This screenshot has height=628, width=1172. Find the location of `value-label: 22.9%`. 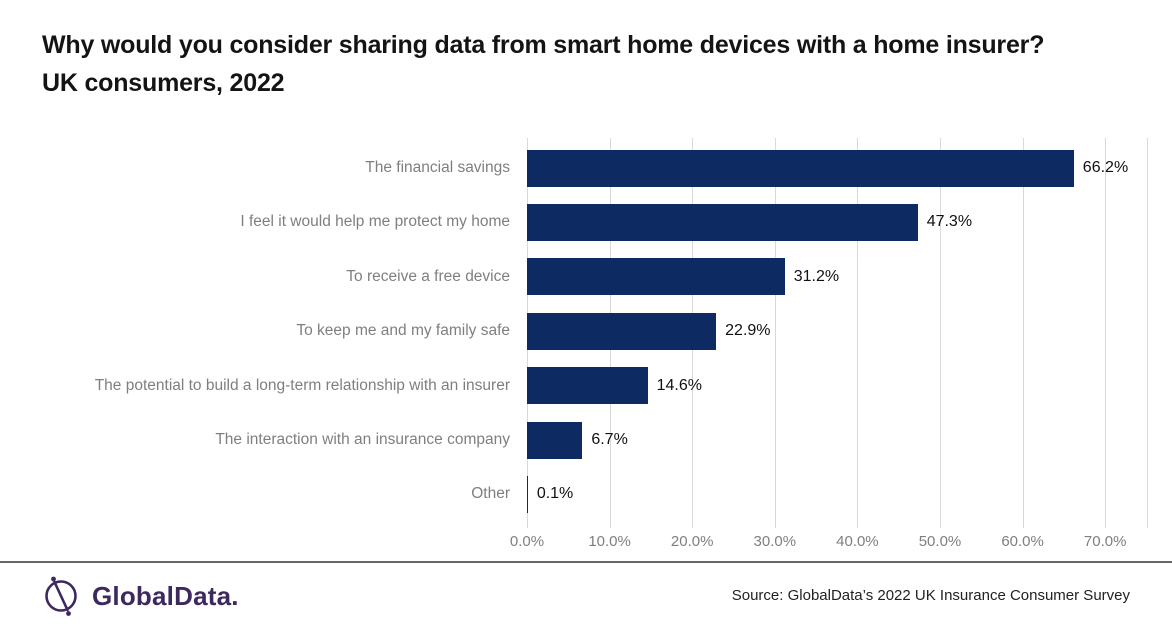

value-label: 22.9% is located at coordinates (748, 331).